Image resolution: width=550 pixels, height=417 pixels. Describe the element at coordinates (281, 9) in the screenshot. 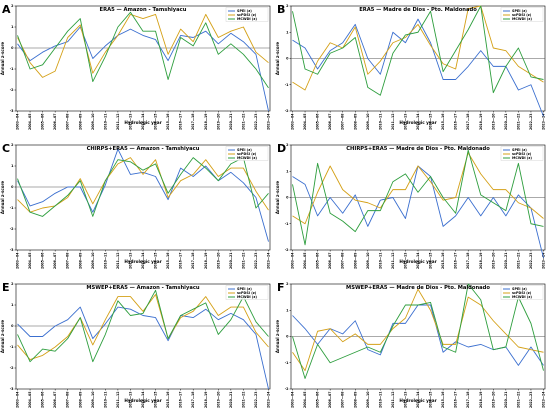

I see `panel-label: B` at that location.